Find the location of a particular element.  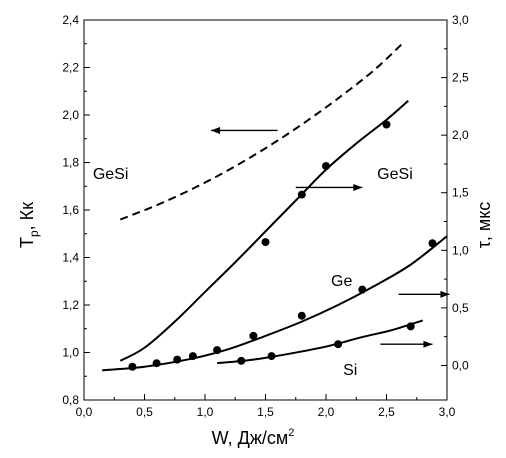

y-right-tick-label: 2,0 is located at coordinates (460, 135).